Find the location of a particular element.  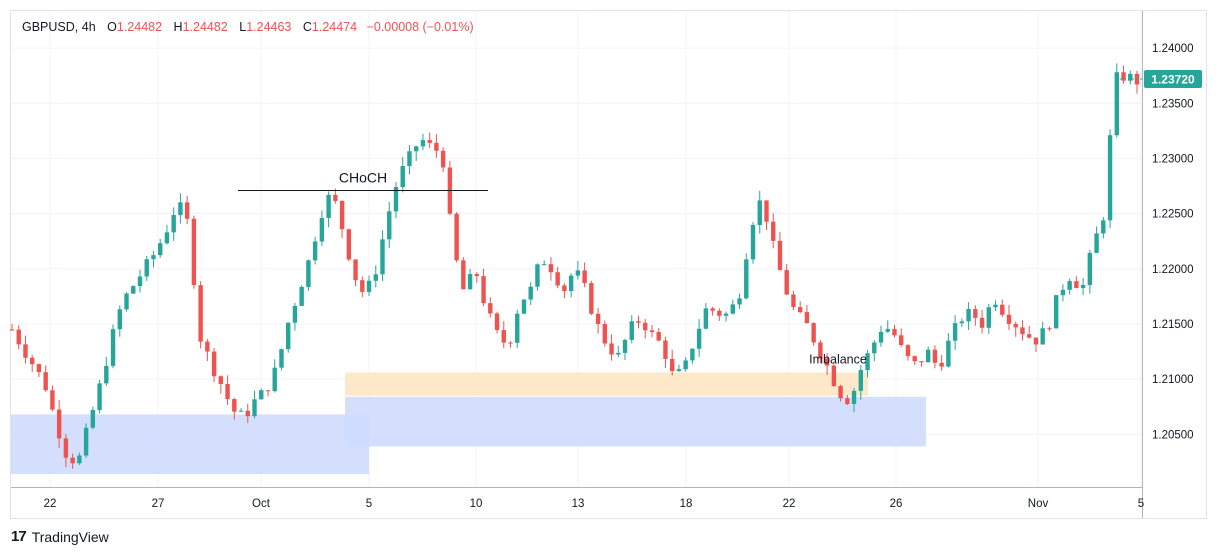

time-tick-label: 22 is located at coordinates (50, 504).